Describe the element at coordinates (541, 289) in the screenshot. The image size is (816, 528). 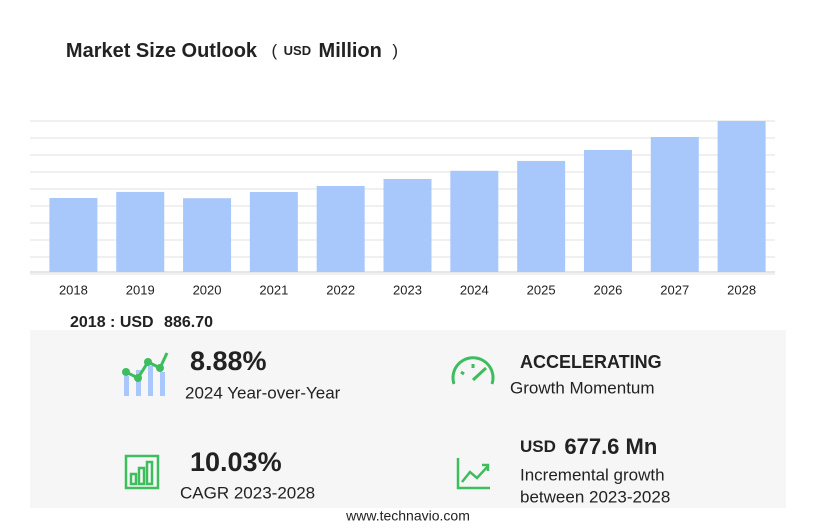
I see `x-tick-label: 2025` at that location.